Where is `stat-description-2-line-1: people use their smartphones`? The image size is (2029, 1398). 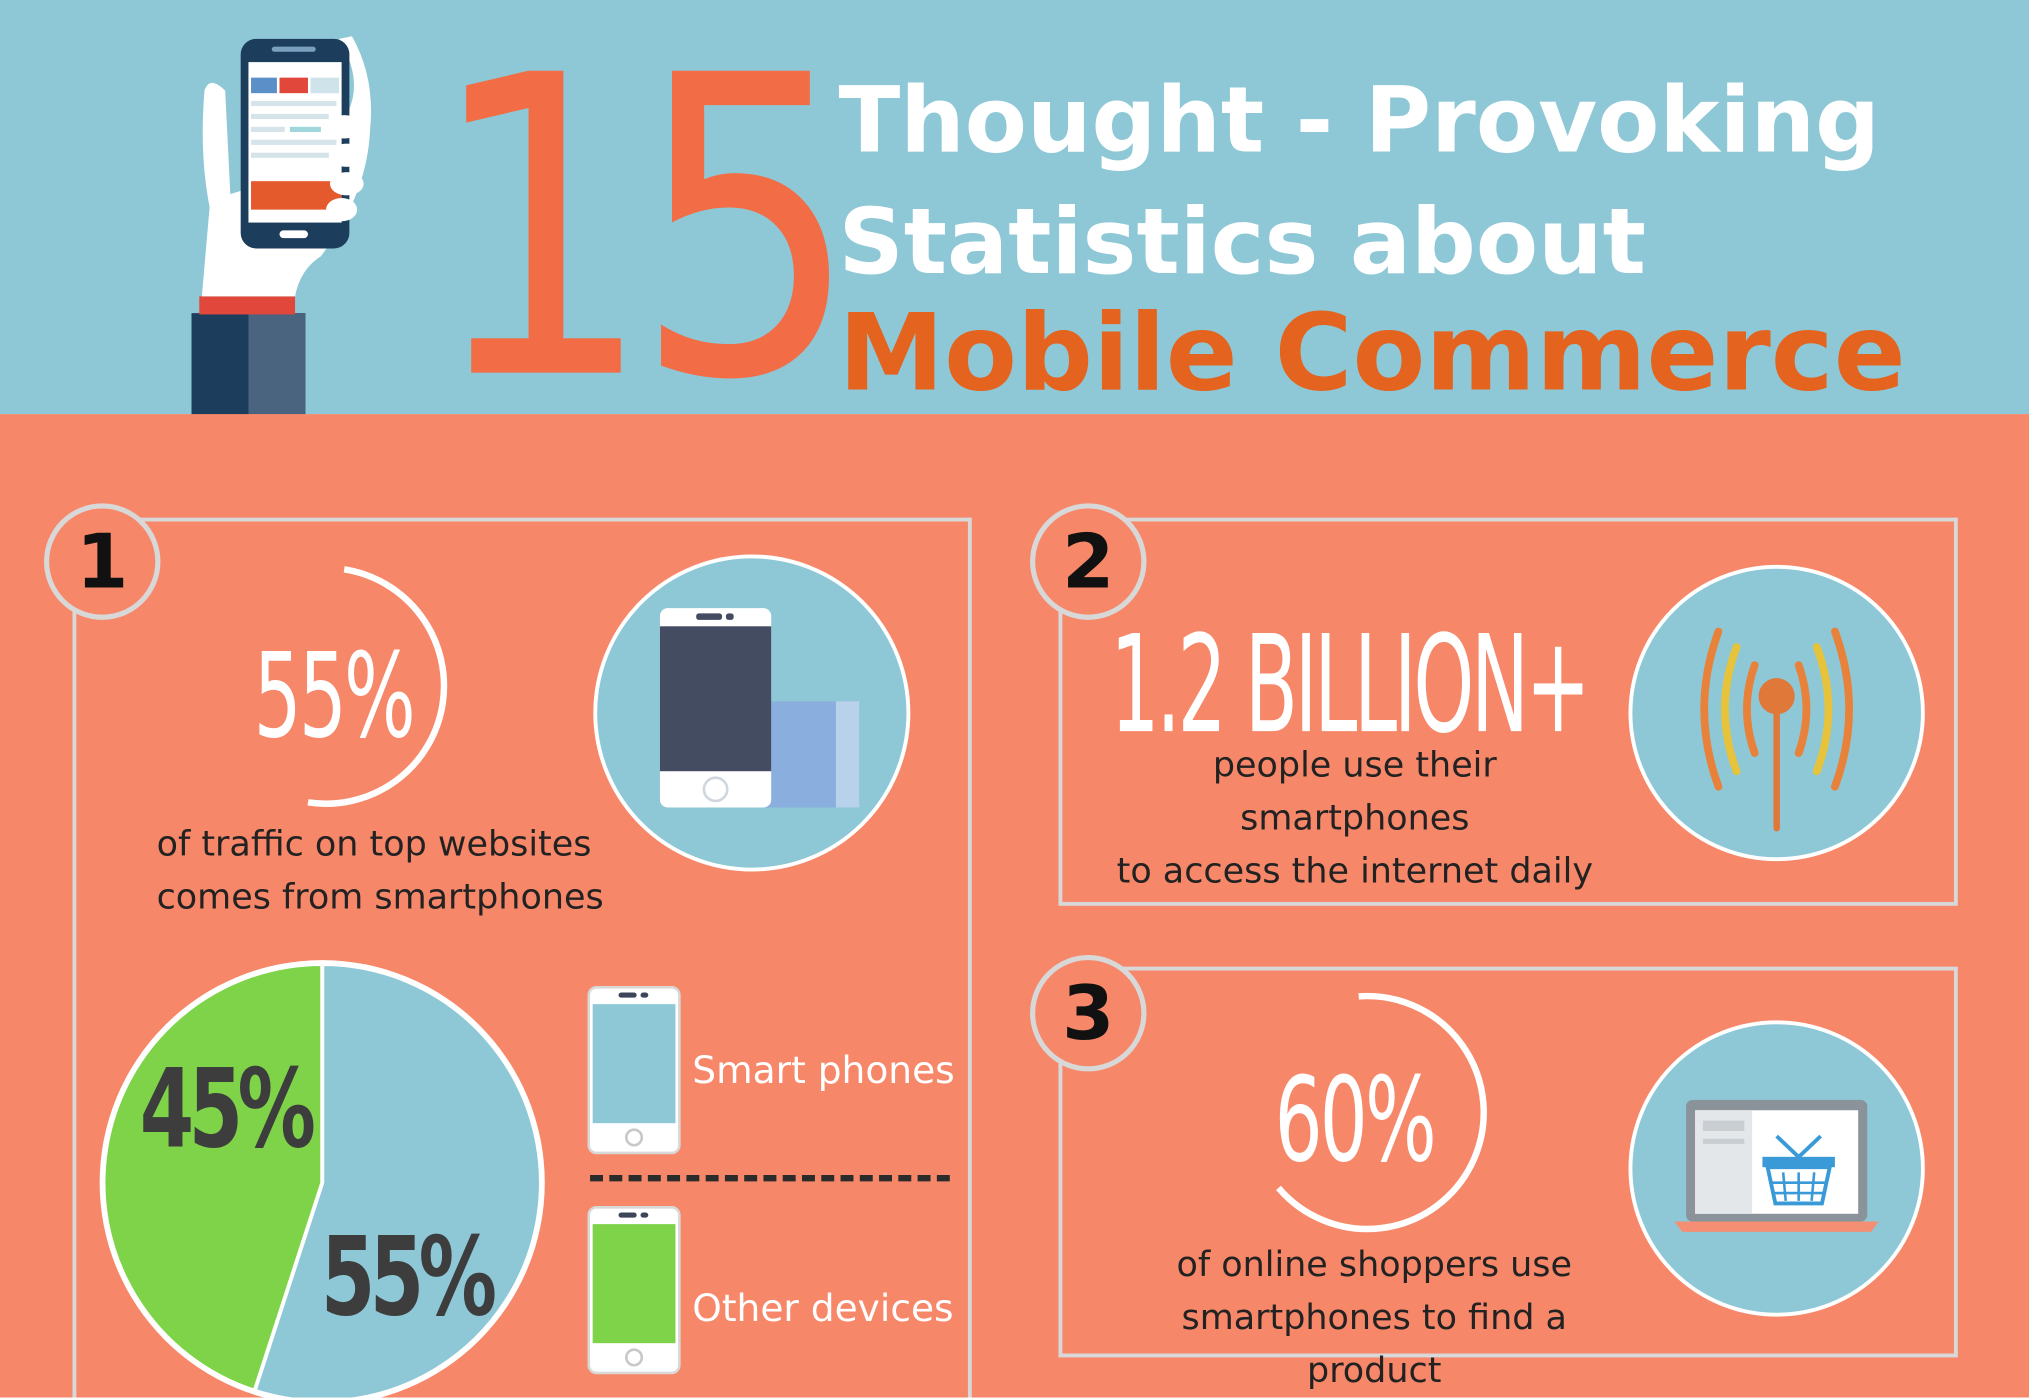
stat-description-2-line-1: people use their smartphones is located at coordinates (1354, 792).